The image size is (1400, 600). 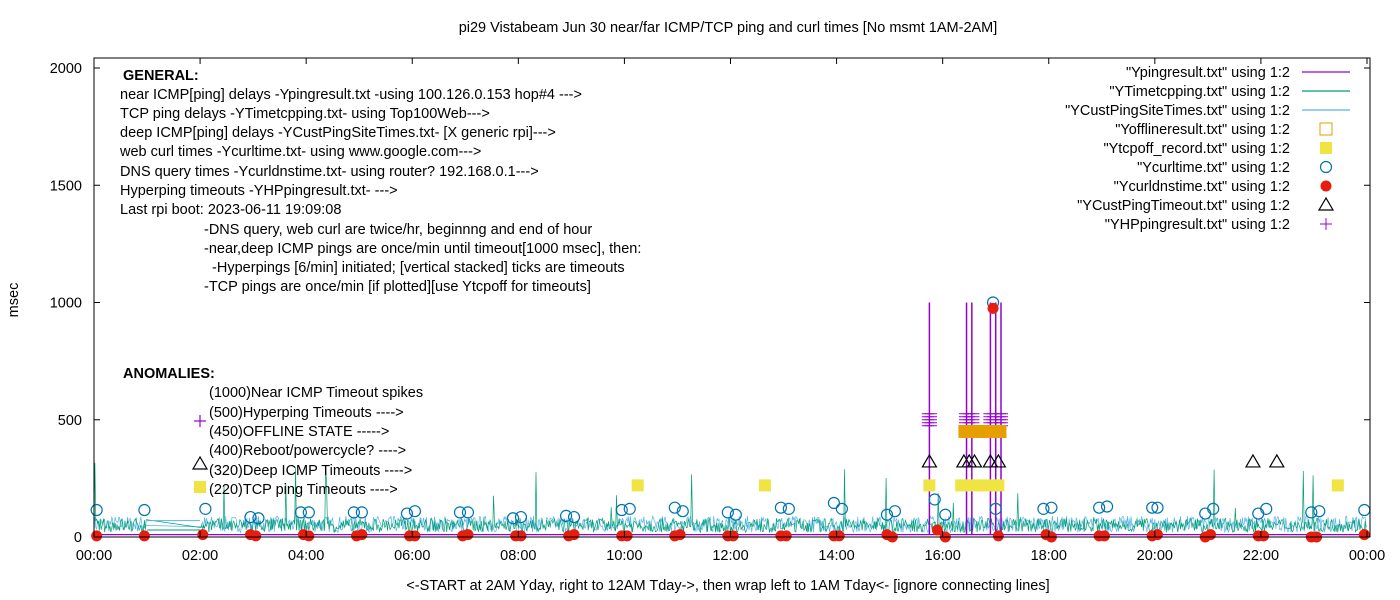 What do you see at coordinates (1155, 556) in the screenshot?
I see `x-tick-label: 20:00` at bounding box center [1155, 556].